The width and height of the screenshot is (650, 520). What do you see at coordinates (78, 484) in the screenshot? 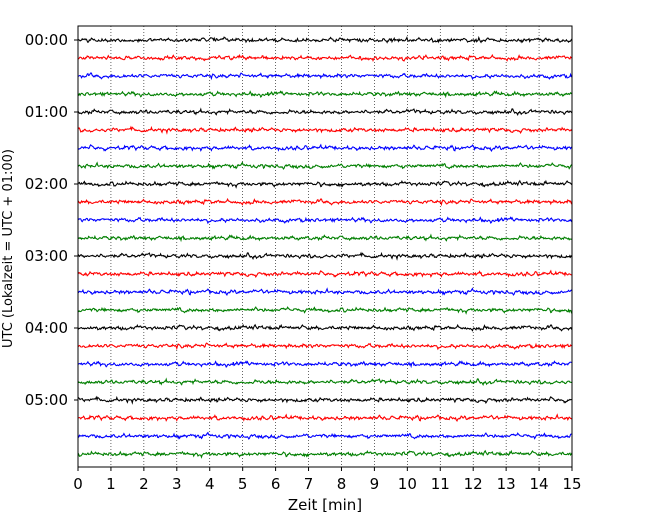
I see `x-tick-label: 0` at bounding box center [78, 484].